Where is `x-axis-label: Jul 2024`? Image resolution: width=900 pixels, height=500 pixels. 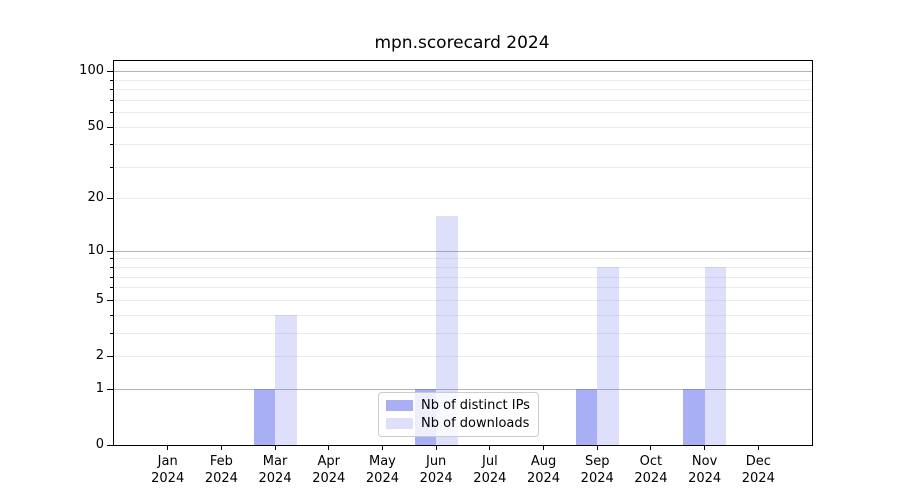
x-axis-label: Jul 2024 is located at coordinates (490, 470).